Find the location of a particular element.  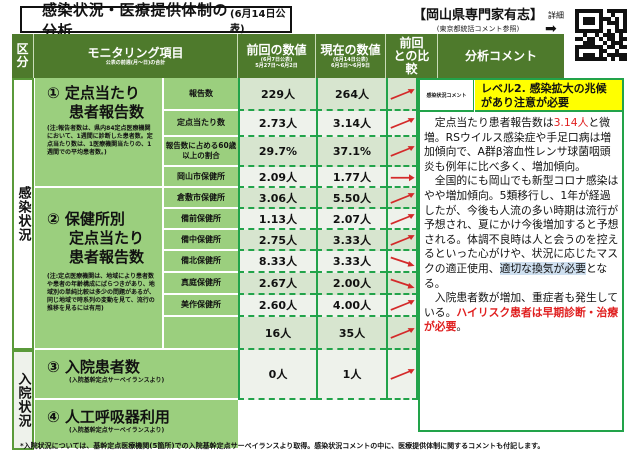

sub-label: 報告数に占める60歳以上の割合 is located at coordinates (200, 152).